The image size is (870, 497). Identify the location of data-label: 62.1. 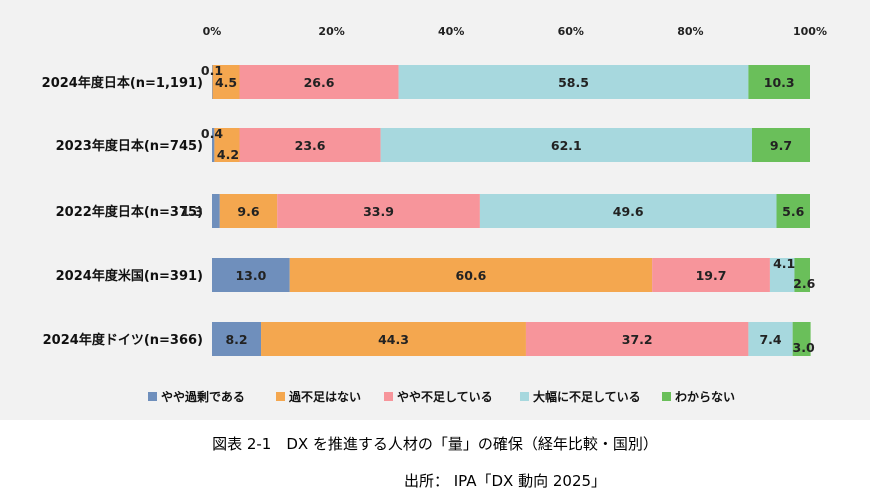
(566, 145).